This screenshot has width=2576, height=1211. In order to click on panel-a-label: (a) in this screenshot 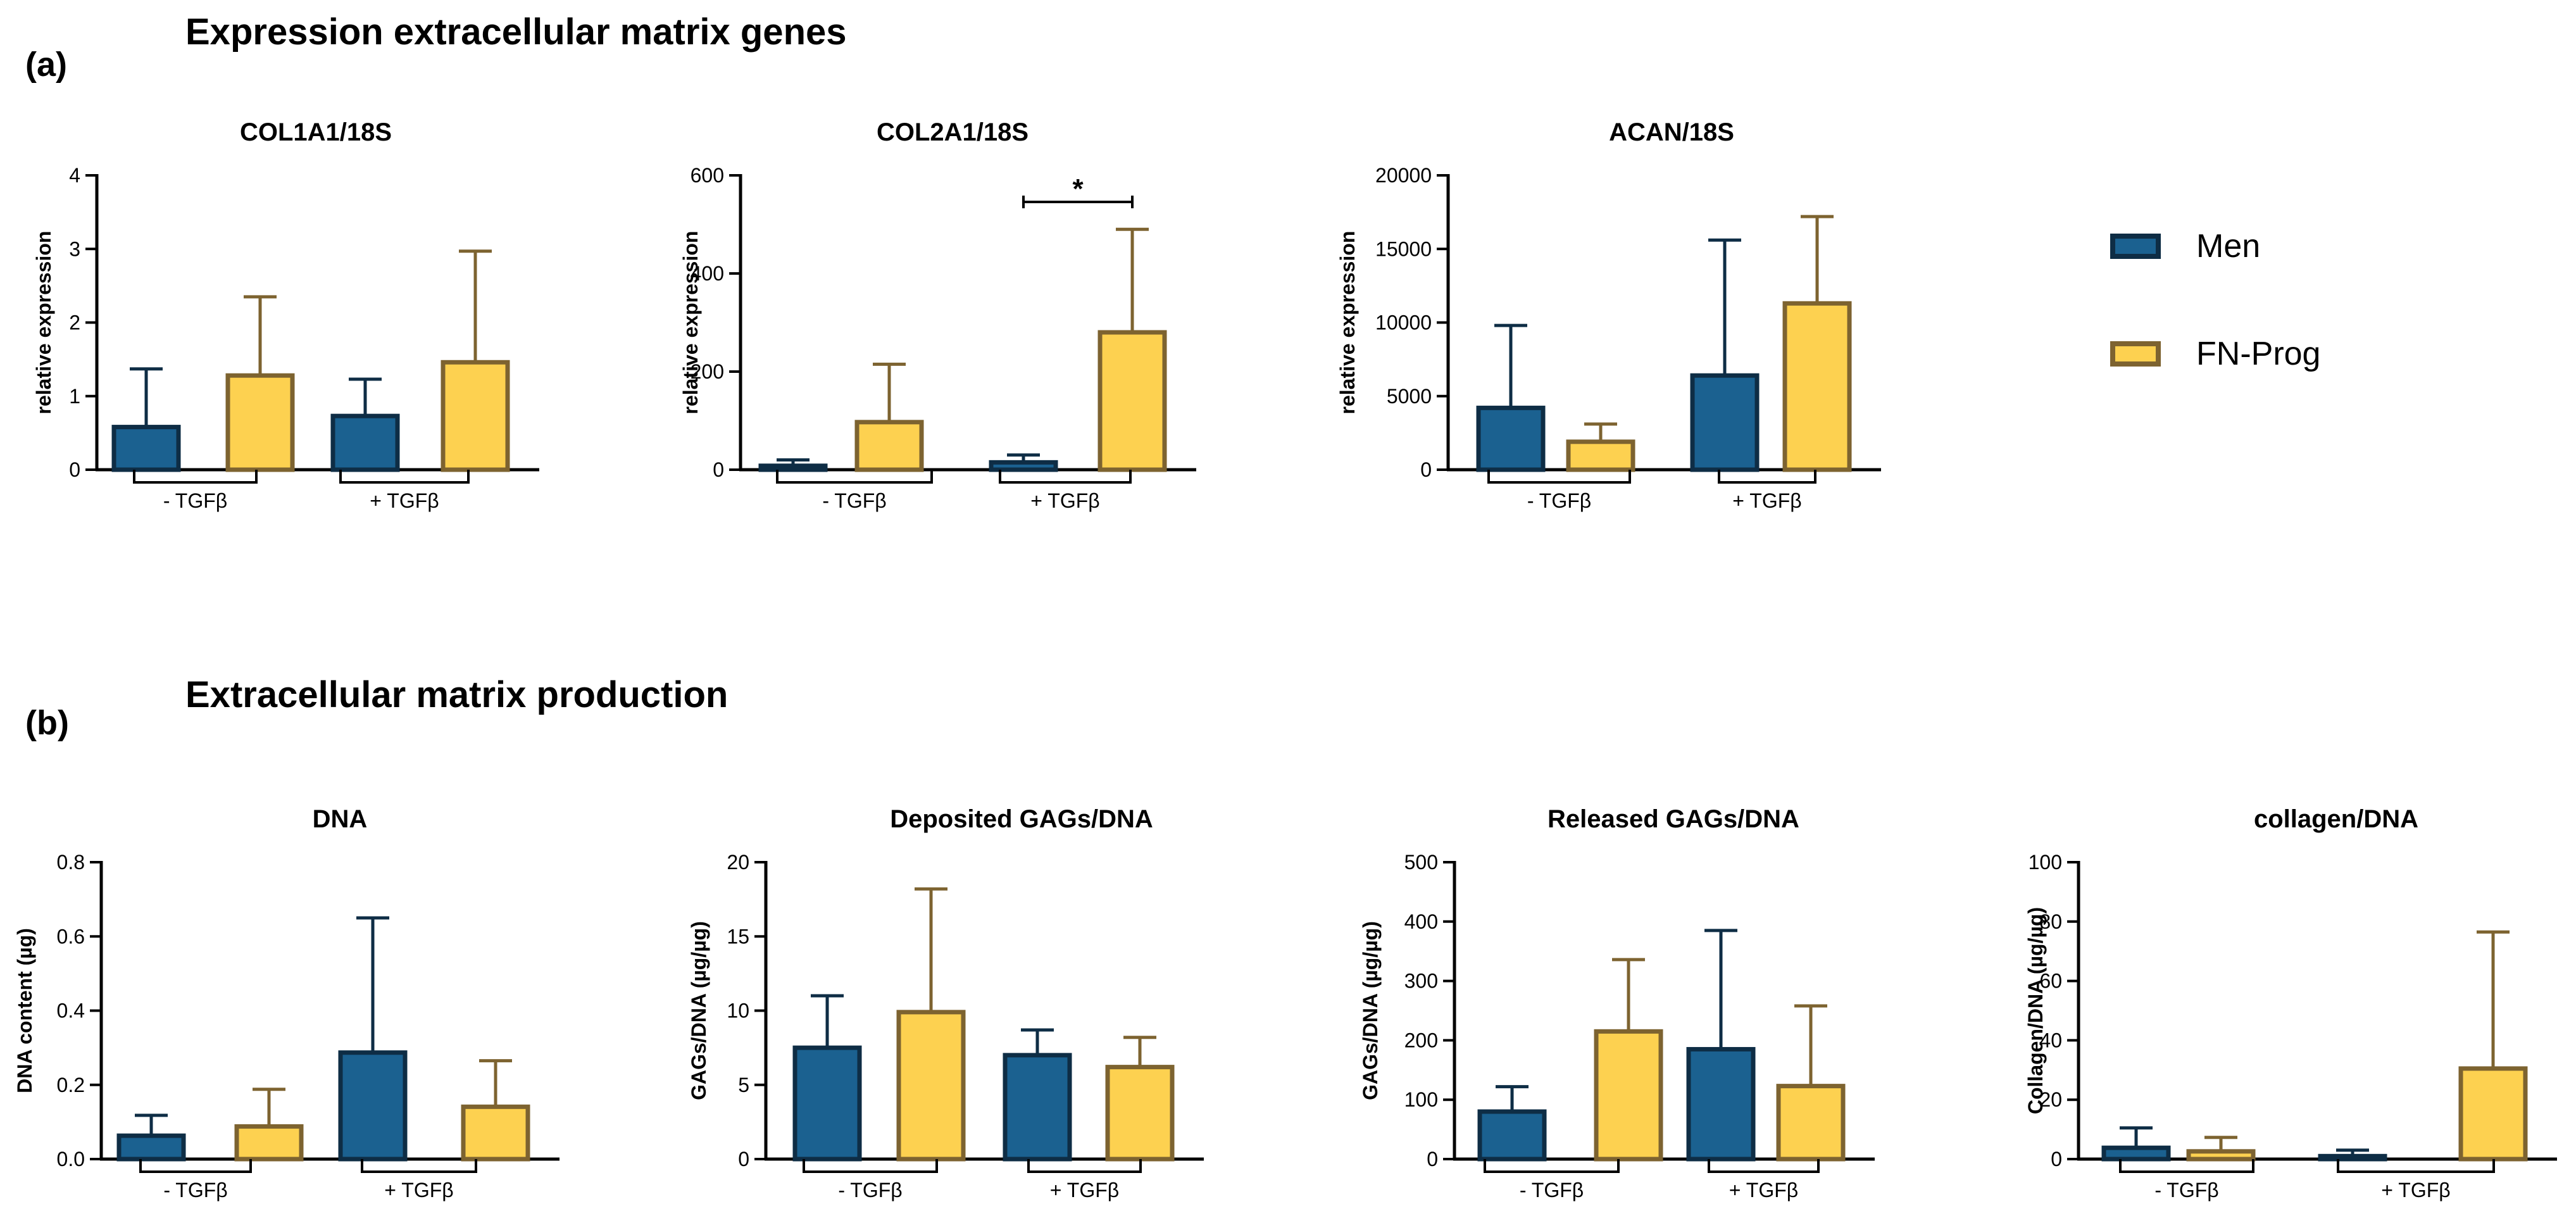, I will do `click(46, 65)`.